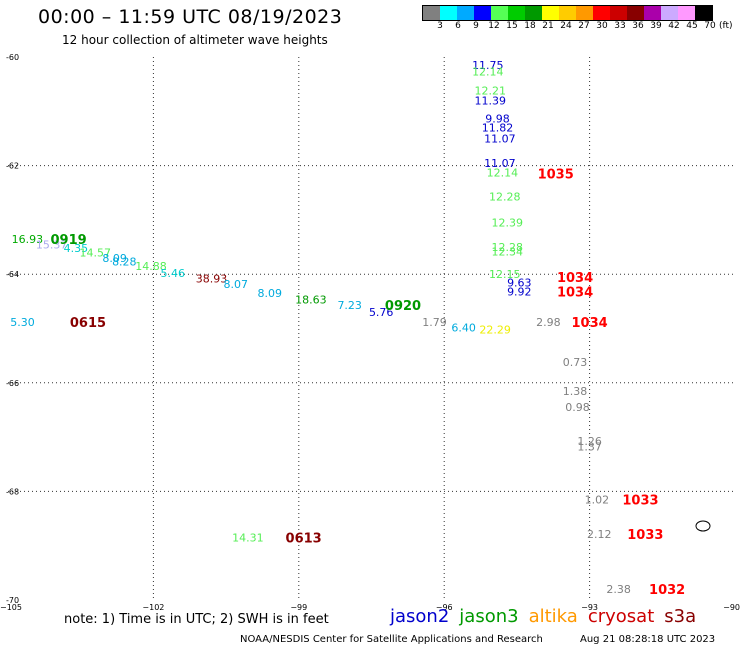  What do you see at coordinates (512, 26) in the screenshot?
I see `legend-tick-label: 15` at bounding box center [512, 26].